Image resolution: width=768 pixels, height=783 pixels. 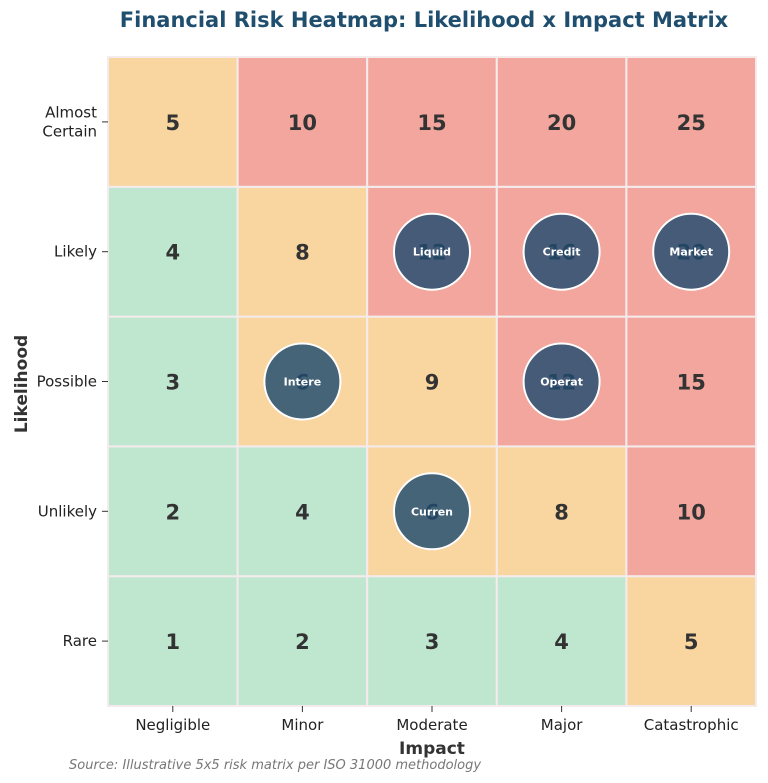 I want to click on risk-bubble-label: Curren, so click(x=432, y=511).